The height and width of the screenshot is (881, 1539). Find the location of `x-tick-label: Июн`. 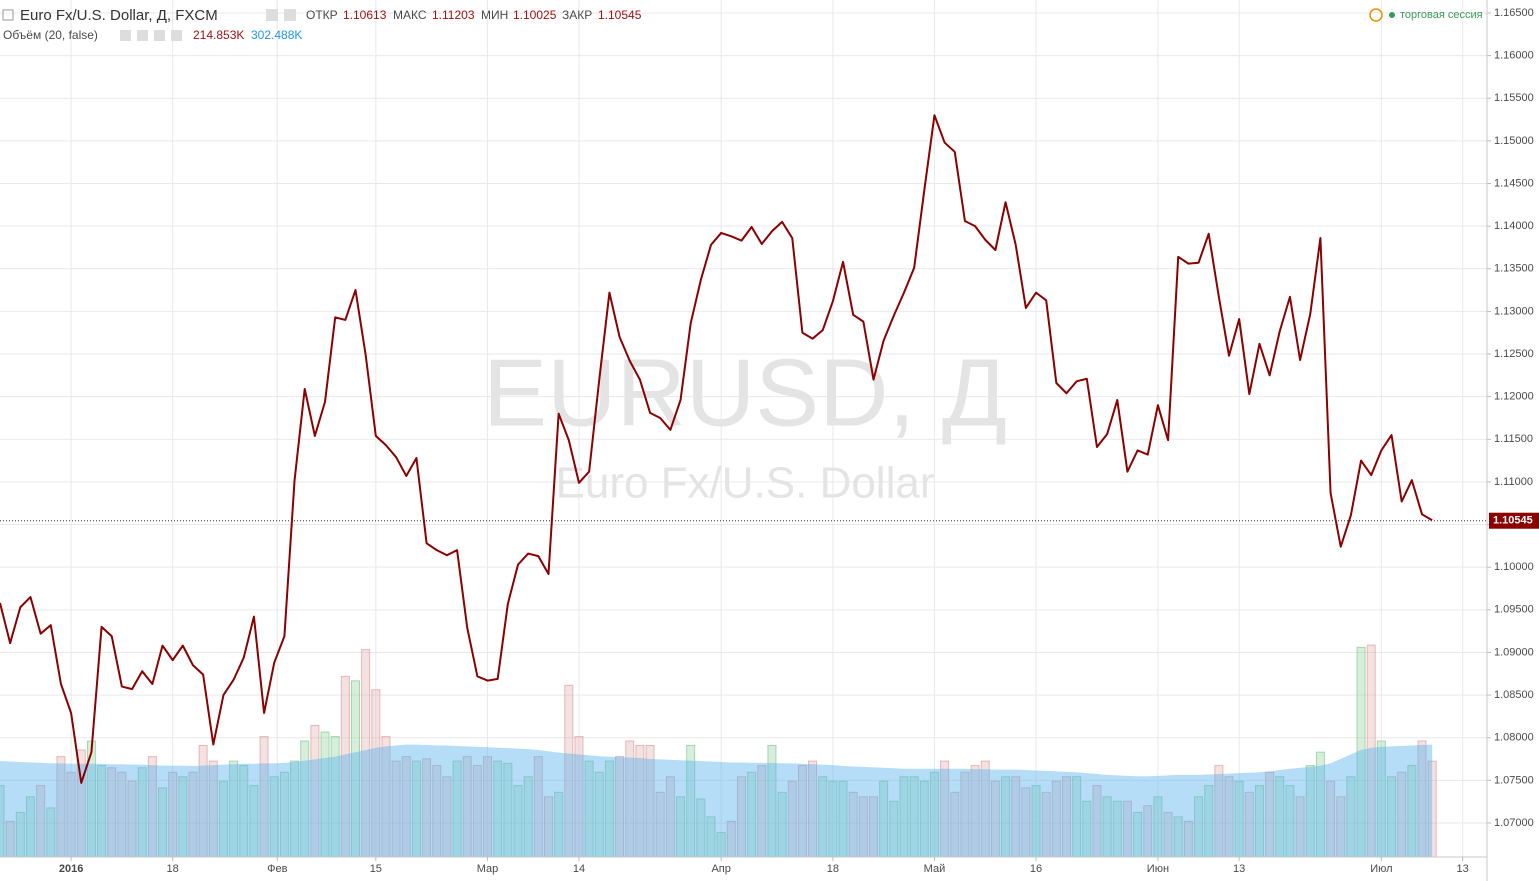

x-tick-label: Июн is located at coordinates (1158, 869).